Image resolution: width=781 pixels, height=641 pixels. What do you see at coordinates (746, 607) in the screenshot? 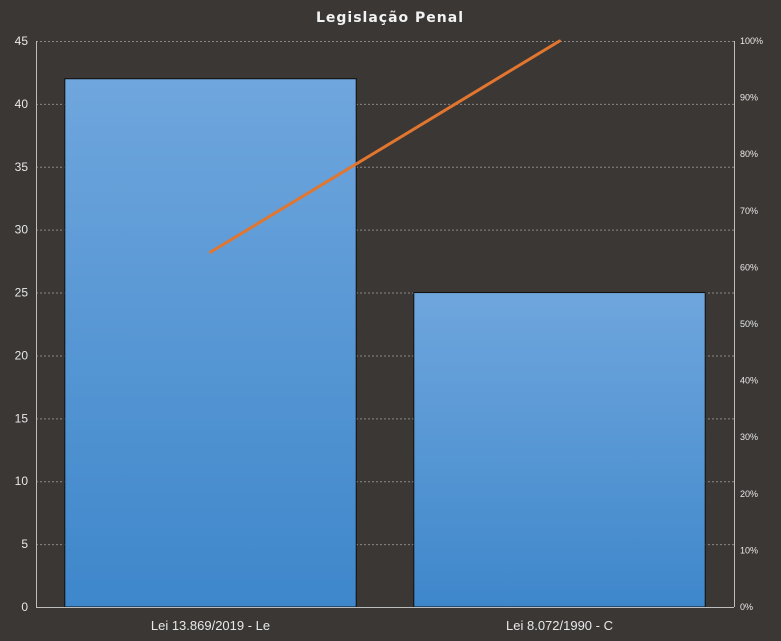
I see `y2-tick-label: 0%` at bounding box center [746, 607].